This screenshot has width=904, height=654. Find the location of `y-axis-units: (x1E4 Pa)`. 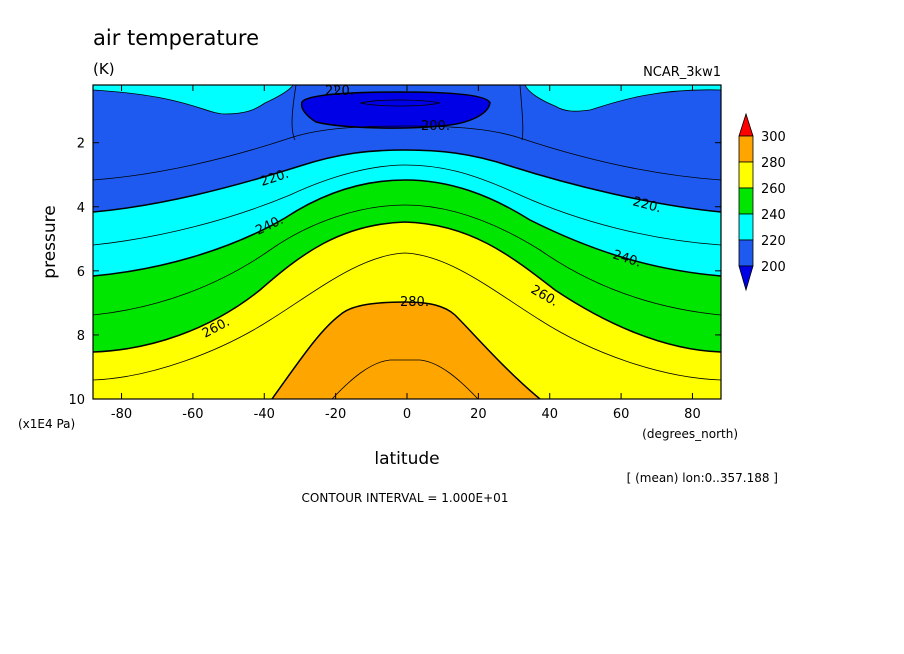

y-axis-units: (x1E4 Pa) is located at coordinates (46, 424).